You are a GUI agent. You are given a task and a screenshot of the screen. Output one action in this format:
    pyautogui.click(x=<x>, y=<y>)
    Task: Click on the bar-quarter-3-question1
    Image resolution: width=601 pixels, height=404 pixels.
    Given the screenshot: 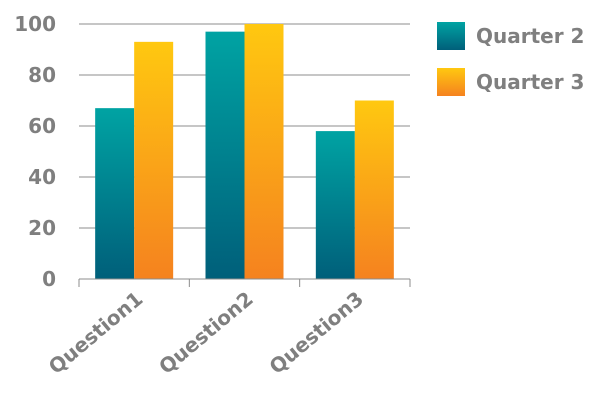 What is the action you would take?
    pyautogui.click(x=154, y=160)
    